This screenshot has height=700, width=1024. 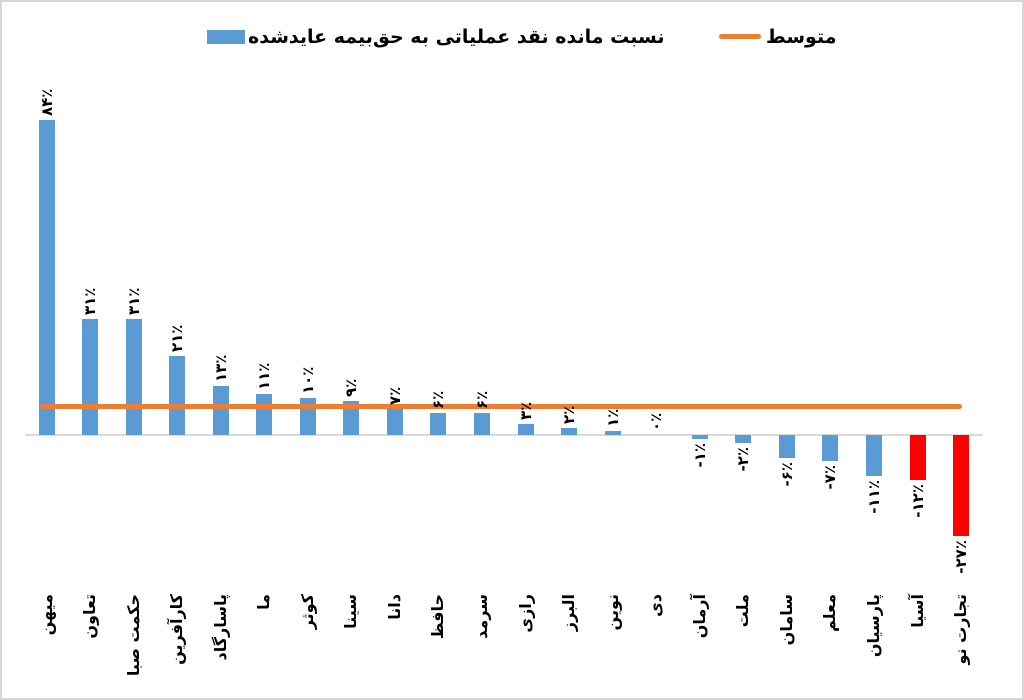 I want to click on category-label: کارآفرین, so click(x=177, y=629).